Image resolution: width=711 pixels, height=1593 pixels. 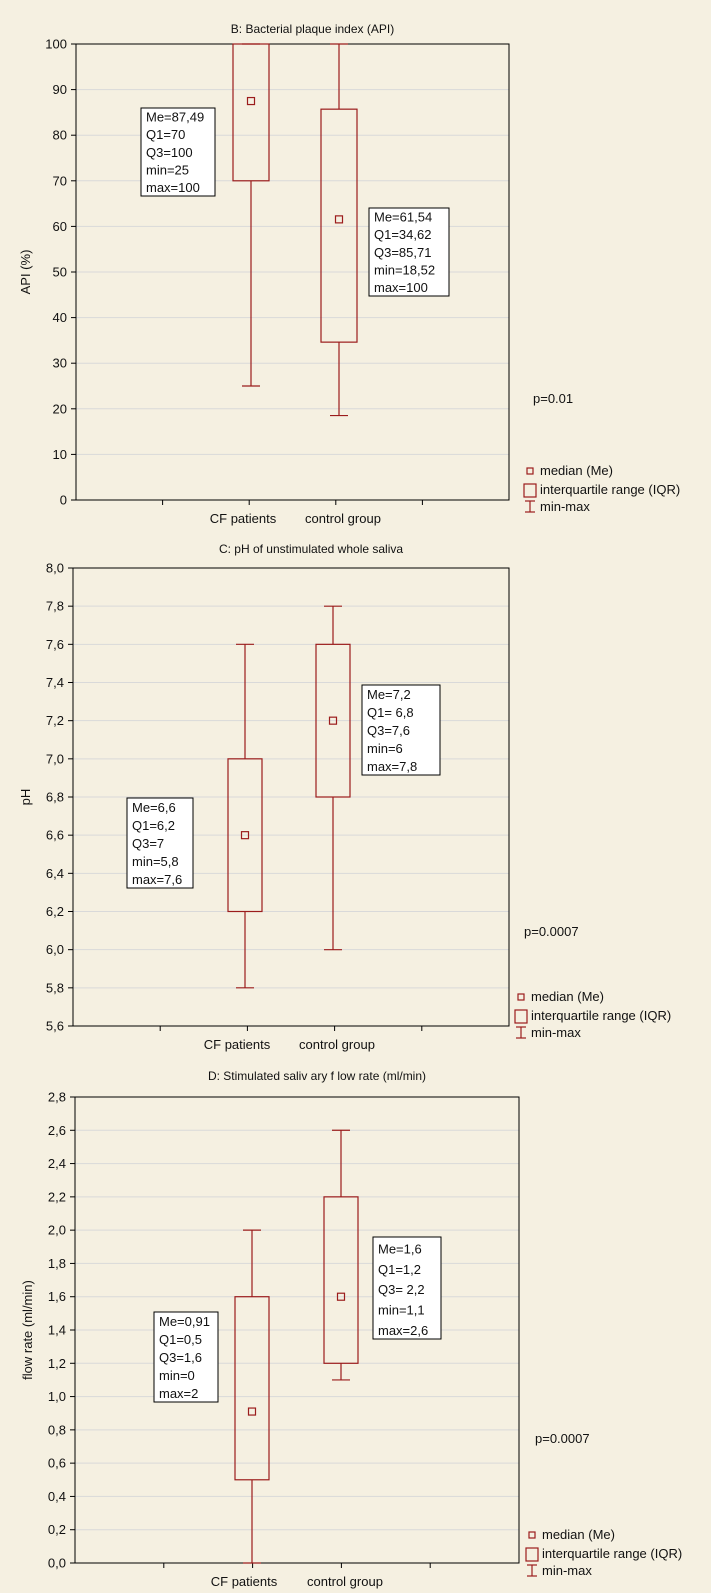 I want to click on y-tick-label: 10, so click(x=60, y=454).